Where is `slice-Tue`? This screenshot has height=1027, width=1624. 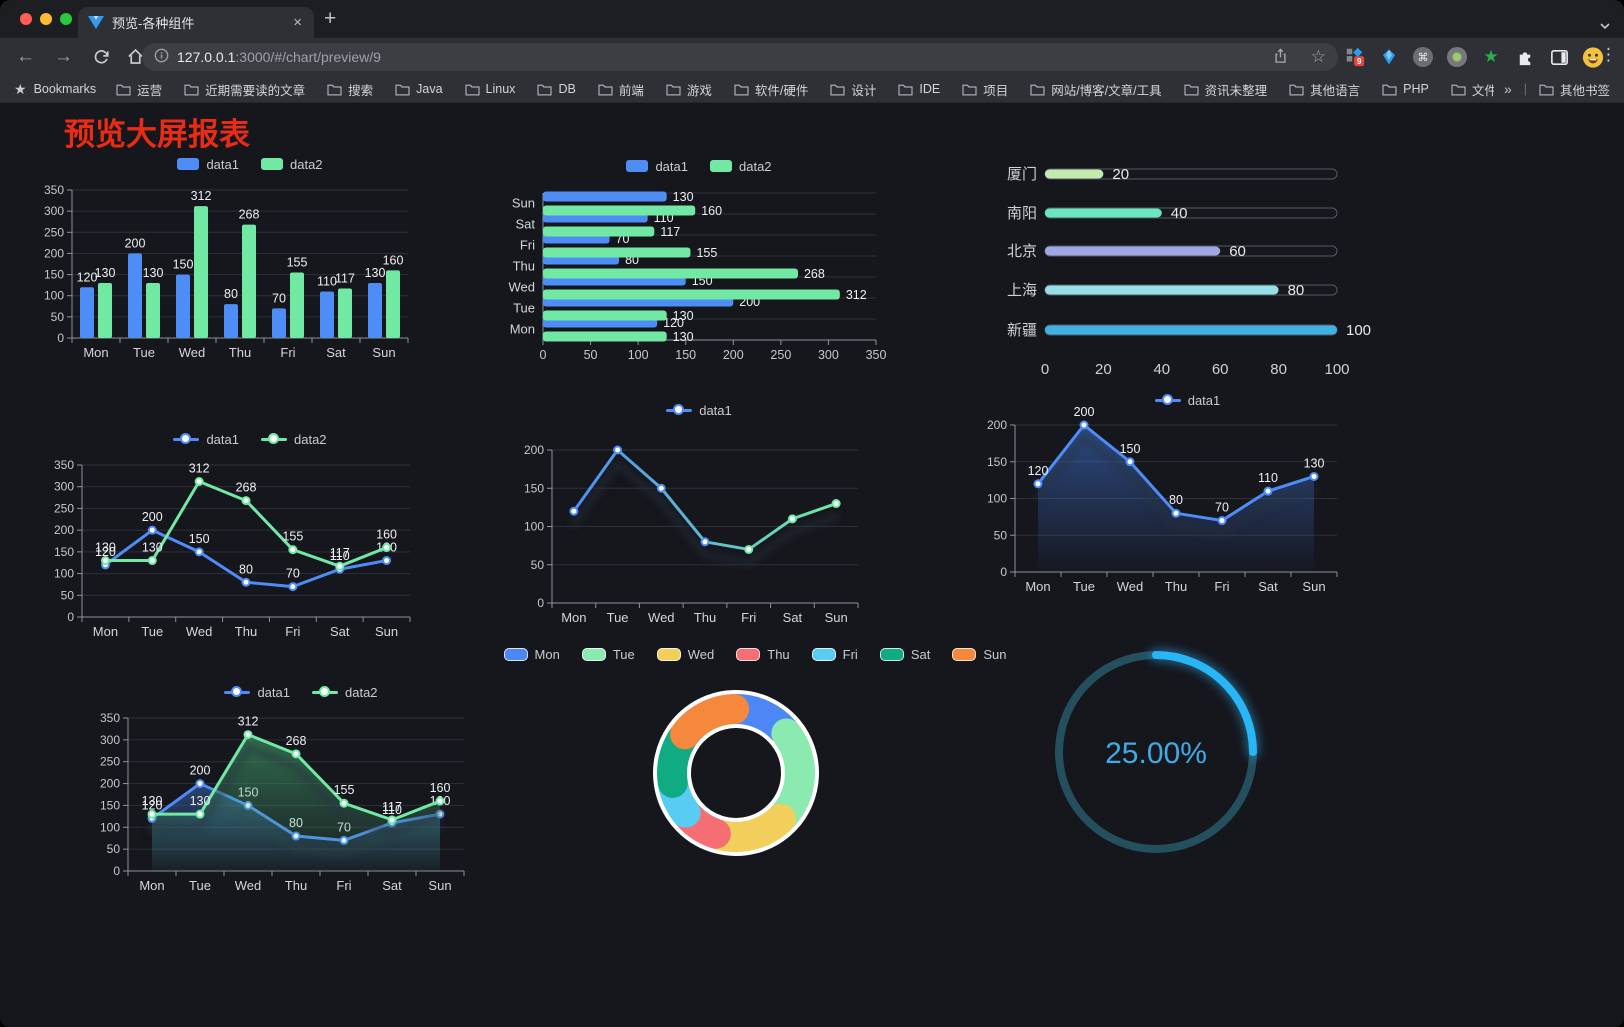 slice-Tue is located at coordinates (791, 775).